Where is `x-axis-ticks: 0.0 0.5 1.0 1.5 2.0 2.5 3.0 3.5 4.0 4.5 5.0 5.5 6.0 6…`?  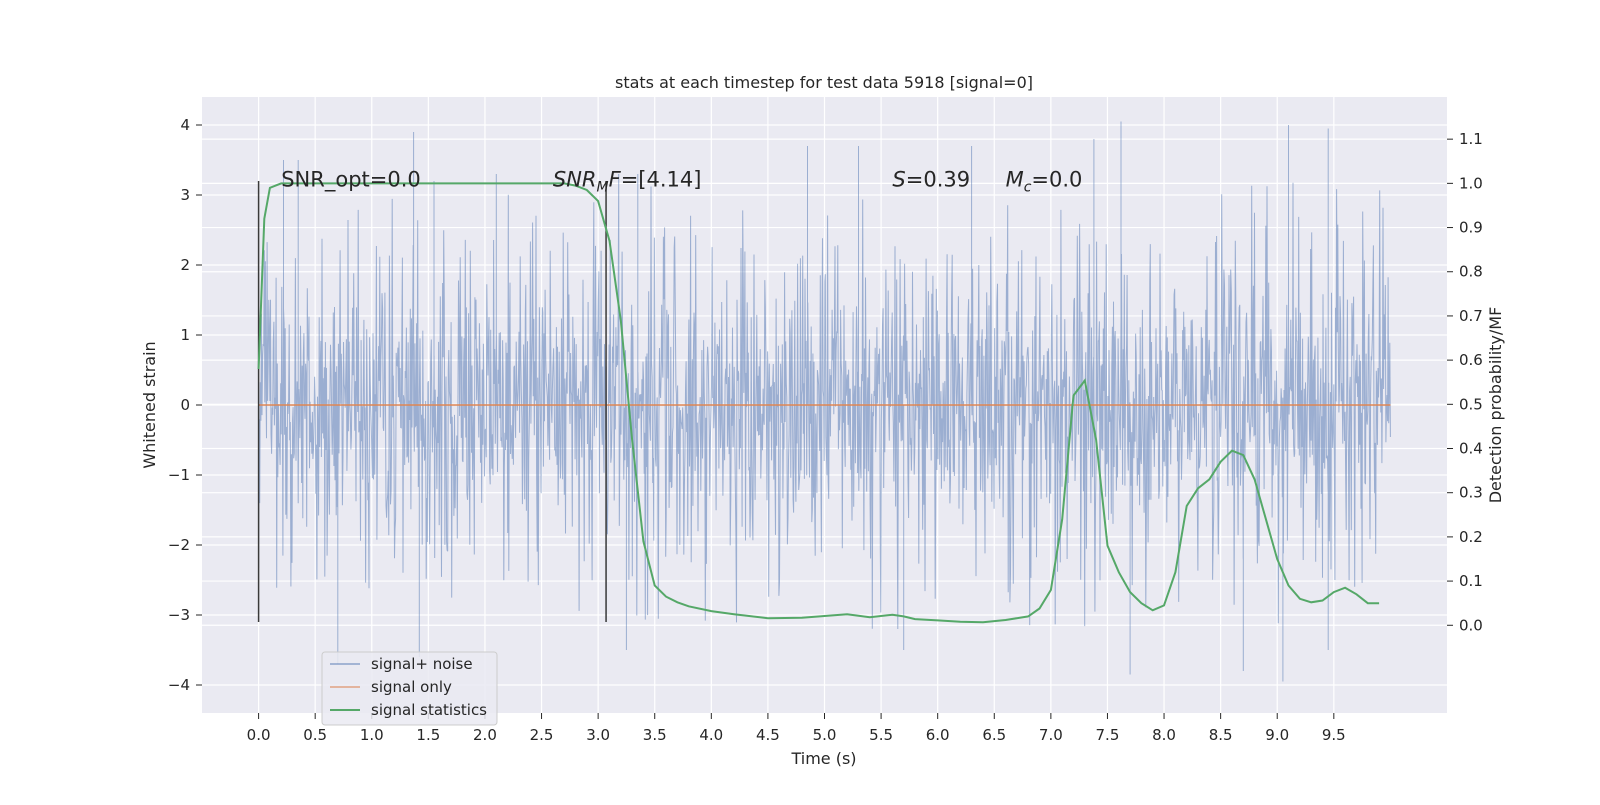
x-axis-ticks: 0.0 0.5 1.0 1.5 2.0 2.5 3.0 3.5 4.0 4.5 5.0 5.5 6.0 6… is located at coordinates (796, 728).